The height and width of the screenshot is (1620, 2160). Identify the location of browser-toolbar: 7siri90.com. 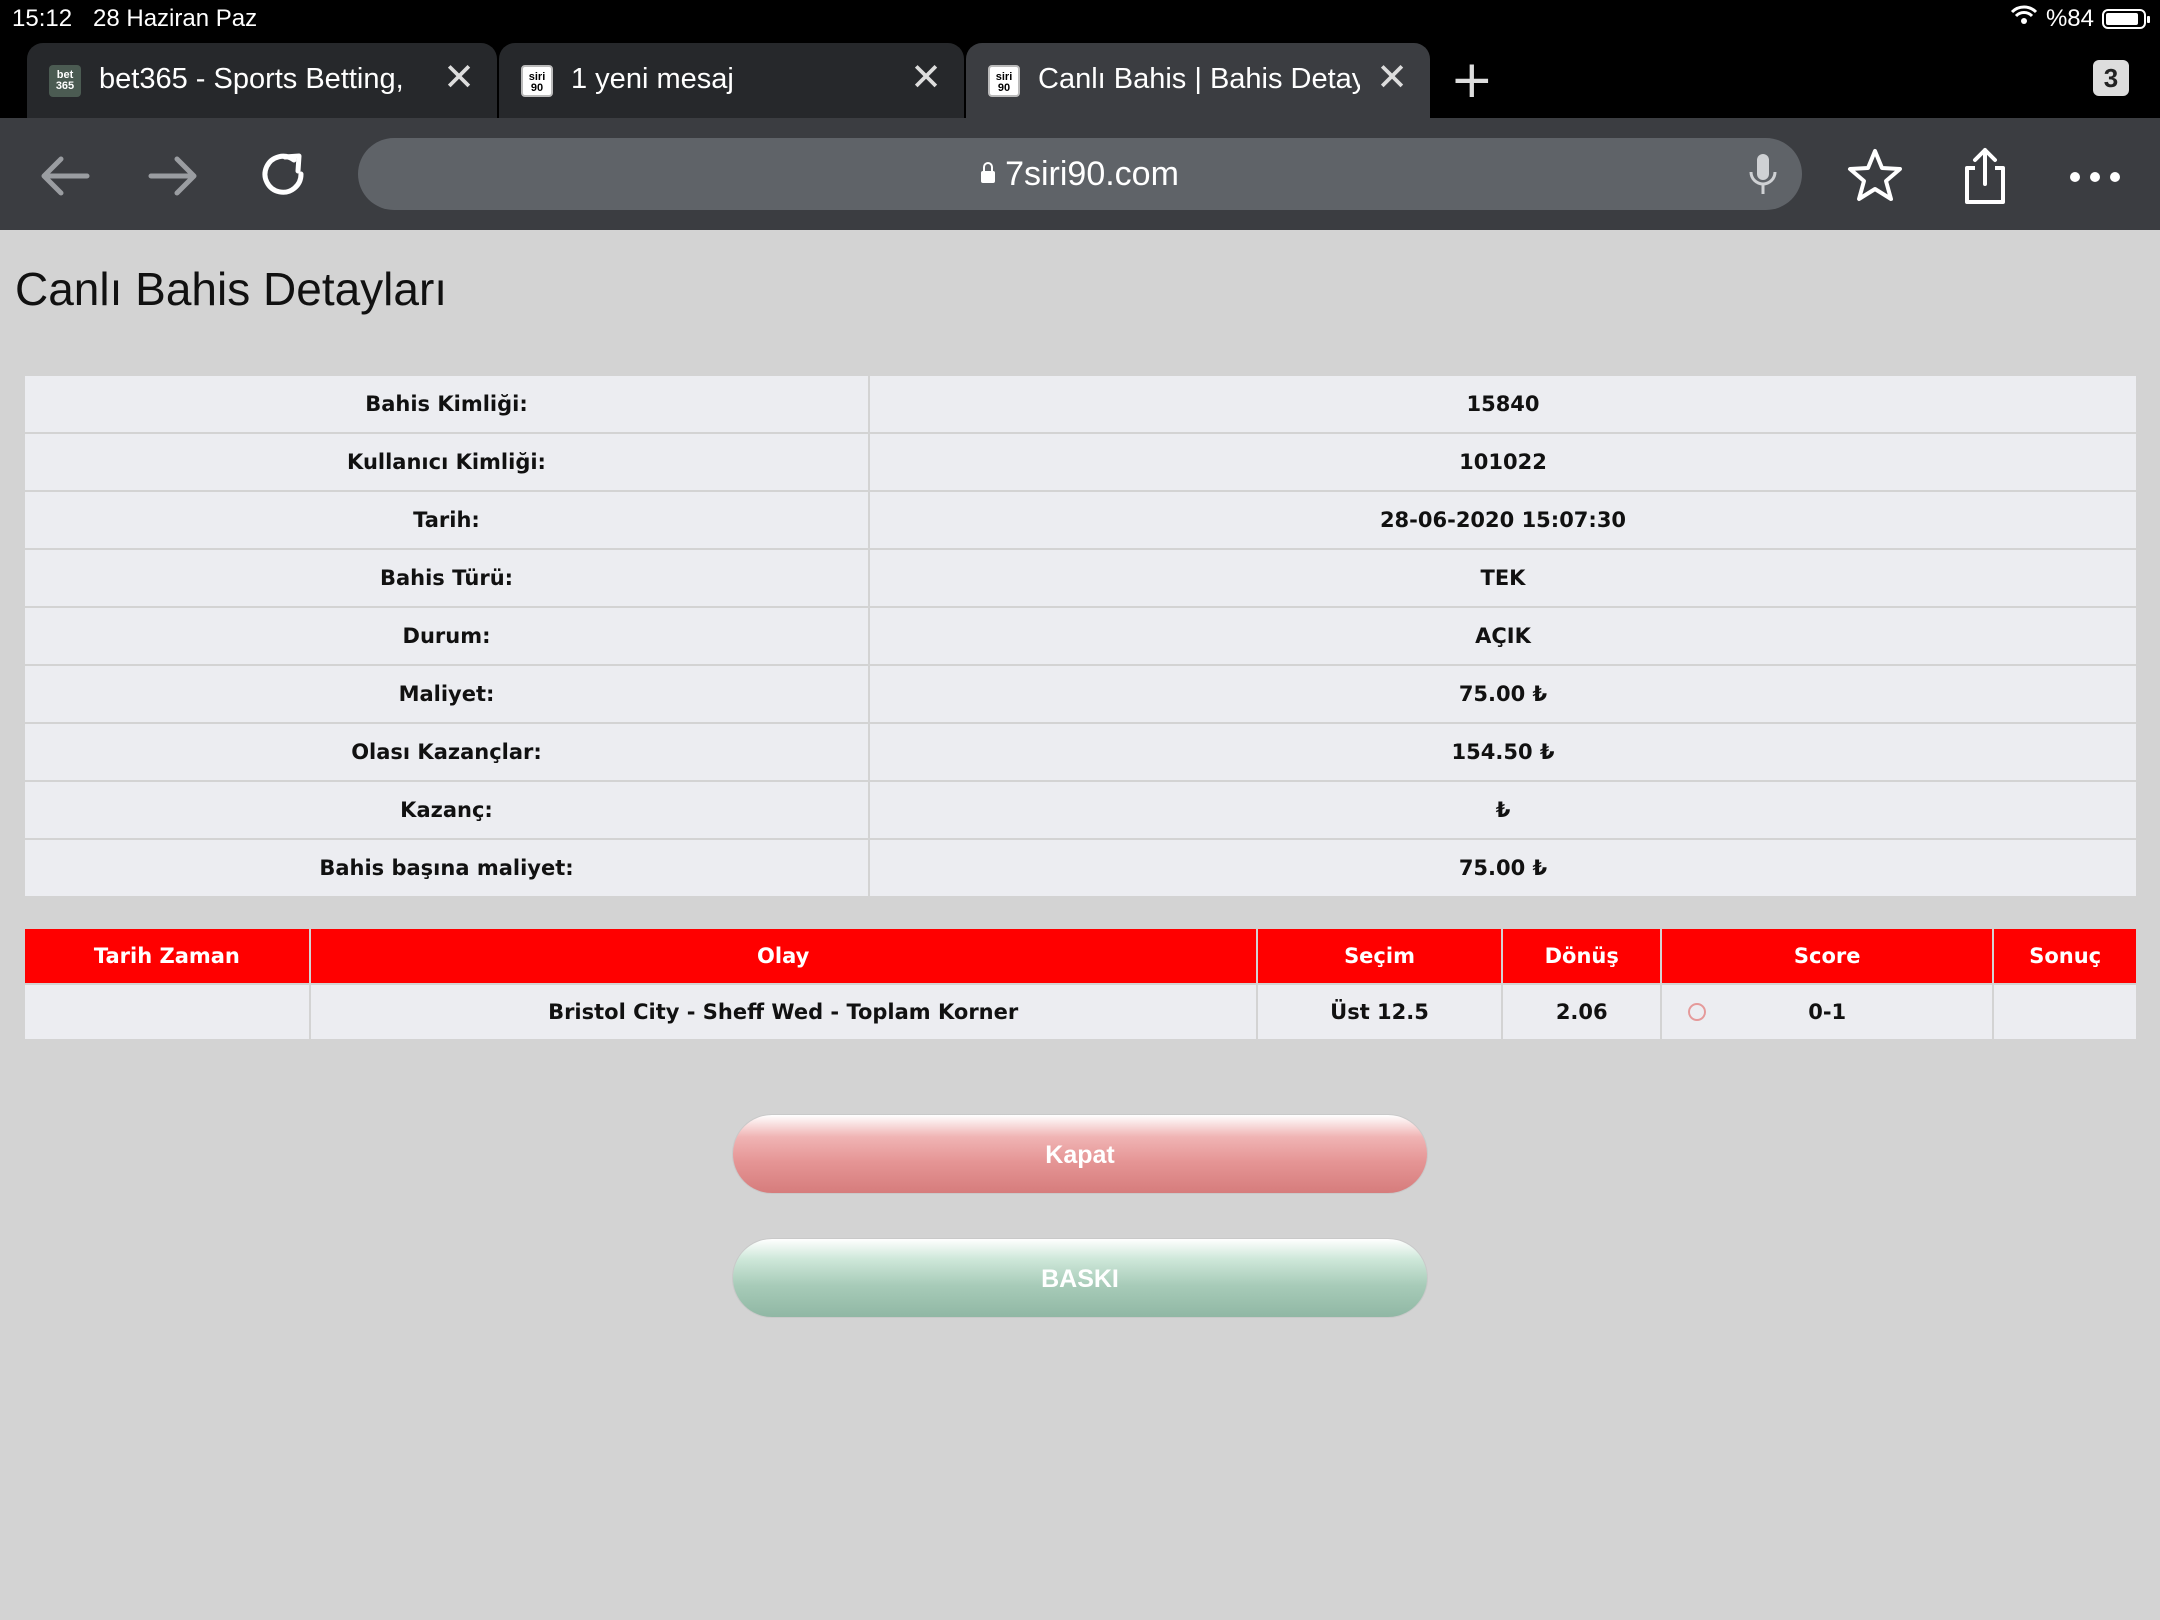
(1080, 174).